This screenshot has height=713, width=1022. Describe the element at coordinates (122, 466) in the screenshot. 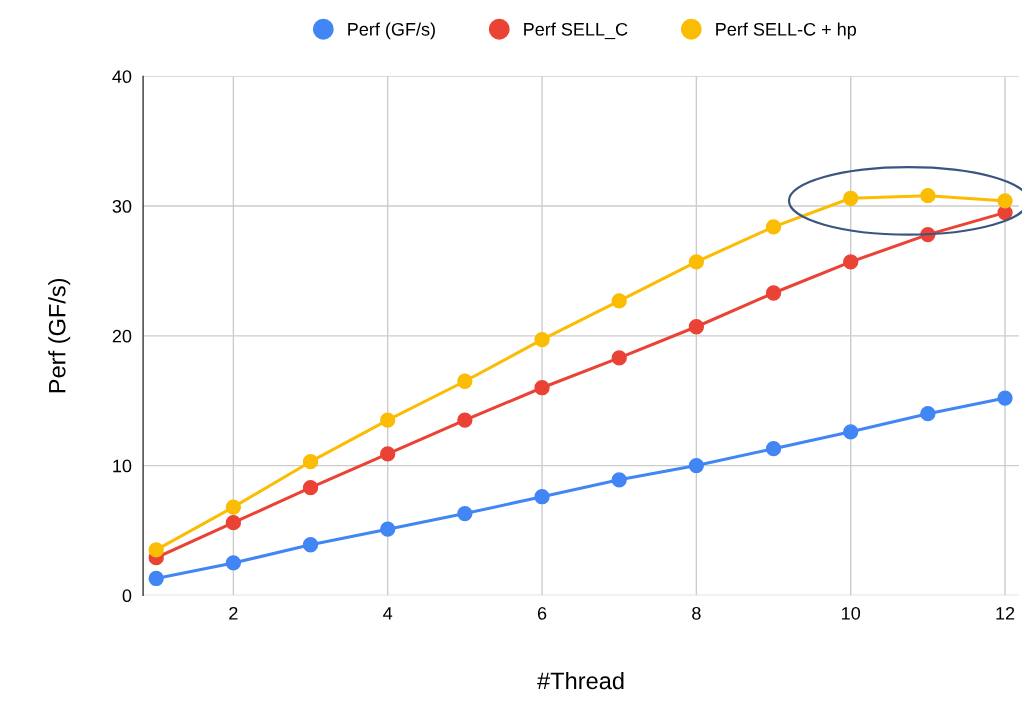

I see `y-tick-label: 10` at that location.